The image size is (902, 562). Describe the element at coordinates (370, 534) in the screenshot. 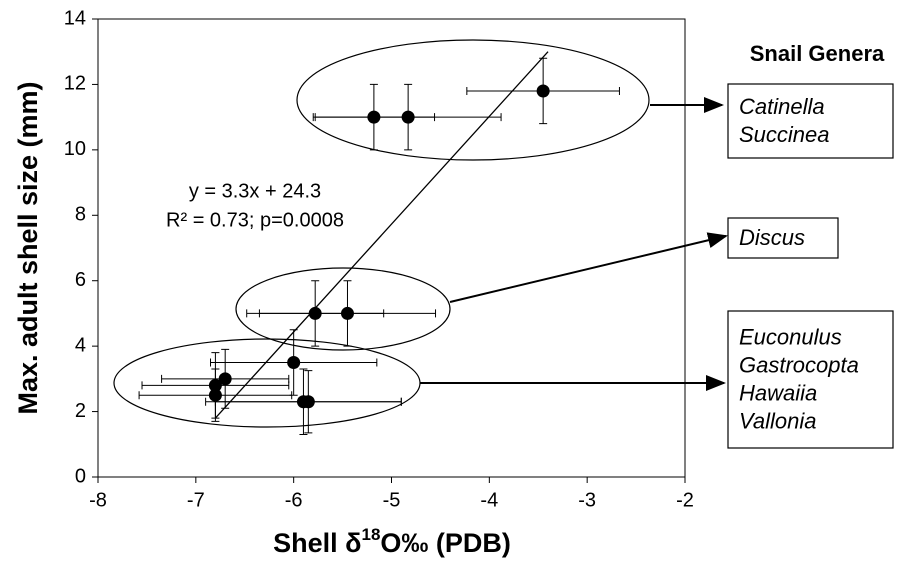

I see `x-label-sup: 18` at that location.